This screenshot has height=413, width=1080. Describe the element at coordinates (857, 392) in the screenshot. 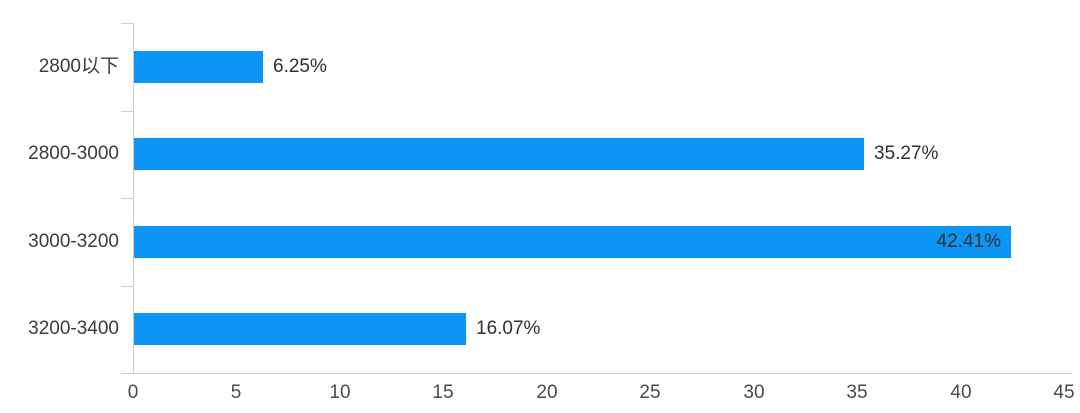

I see `x-axis-tick-label: 35` at that location.